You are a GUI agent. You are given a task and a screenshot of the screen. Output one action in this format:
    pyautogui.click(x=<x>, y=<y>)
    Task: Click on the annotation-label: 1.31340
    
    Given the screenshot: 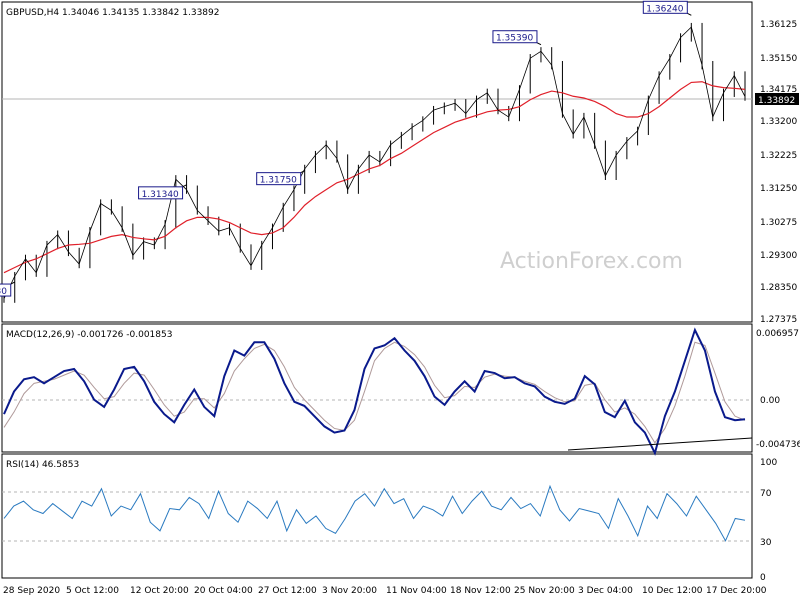 What is the action you would take?
    pyautogui.click(x=160, y=195)
    